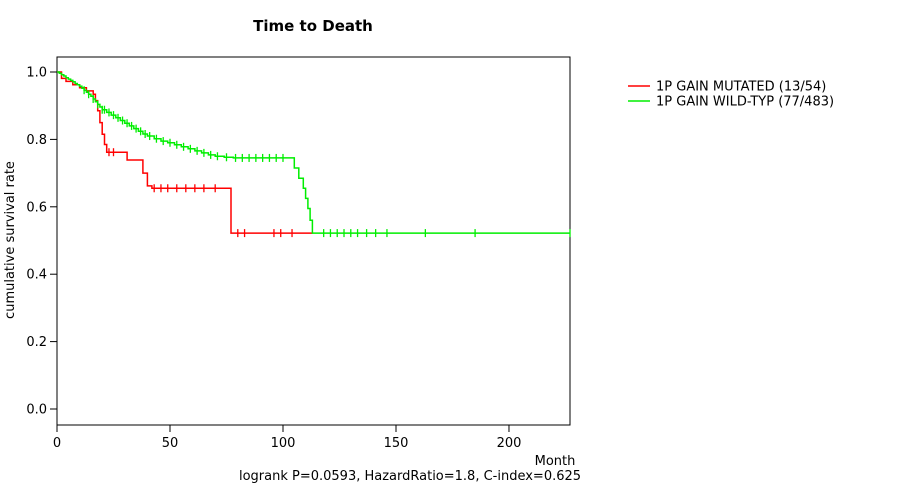 This screenshot has height=500, width=900. I want to click on y-tick-label: 0.0, so click(36, 410).